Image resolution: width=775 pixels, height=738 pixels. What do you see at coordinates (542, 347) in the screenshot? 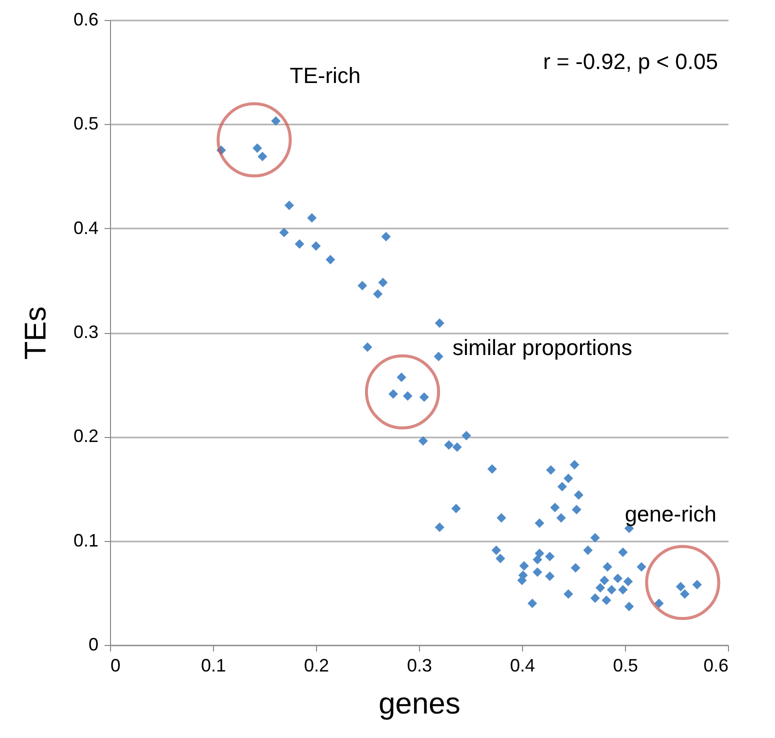
I see `annotation: similar proportions` at bounding box center [542, 347].